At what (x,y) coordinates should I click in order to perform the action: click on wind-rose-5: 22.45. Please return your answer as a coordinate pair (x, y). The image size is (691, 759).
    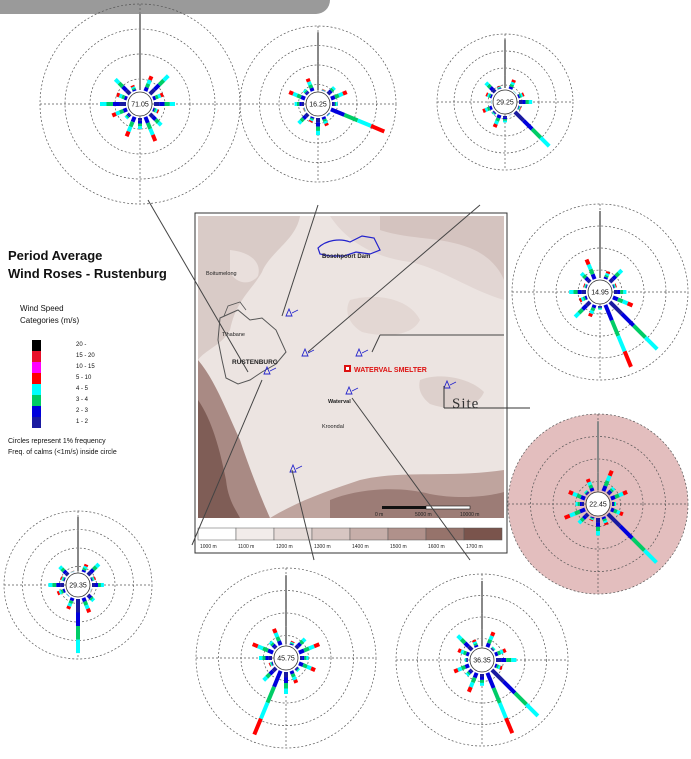
    Looking at the image, I should click on (598, 504).